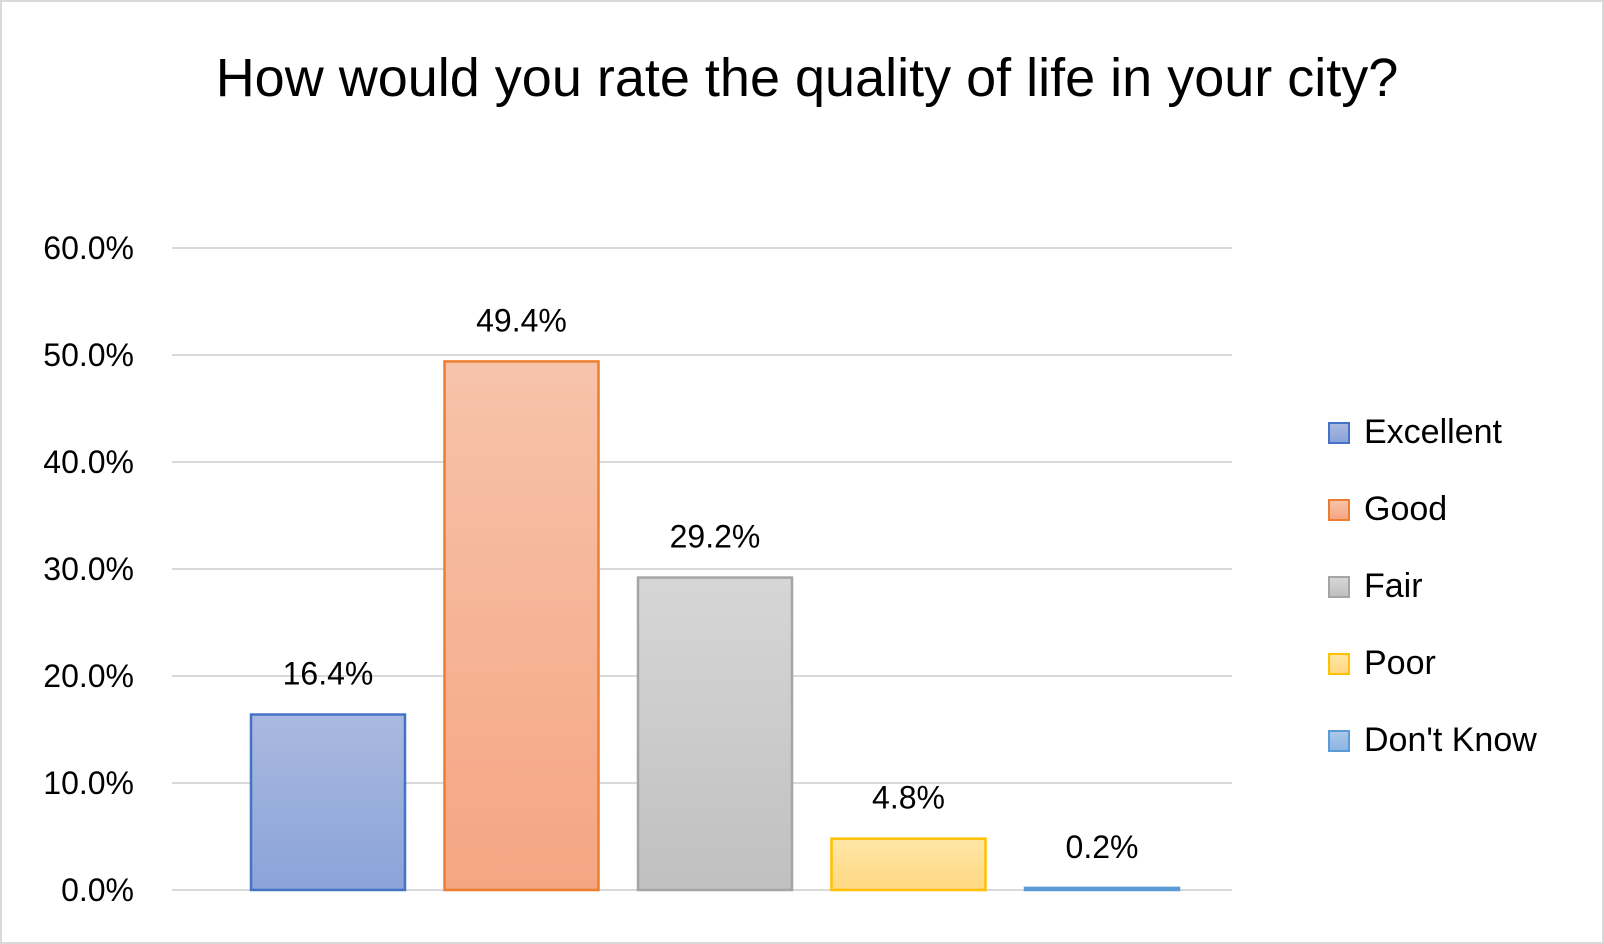 The image size is (1604, 944). What do you see at coordinates (1463, 509) in the screenshot?
I see `legend-item: Good` at bounding box center [1463, 509].